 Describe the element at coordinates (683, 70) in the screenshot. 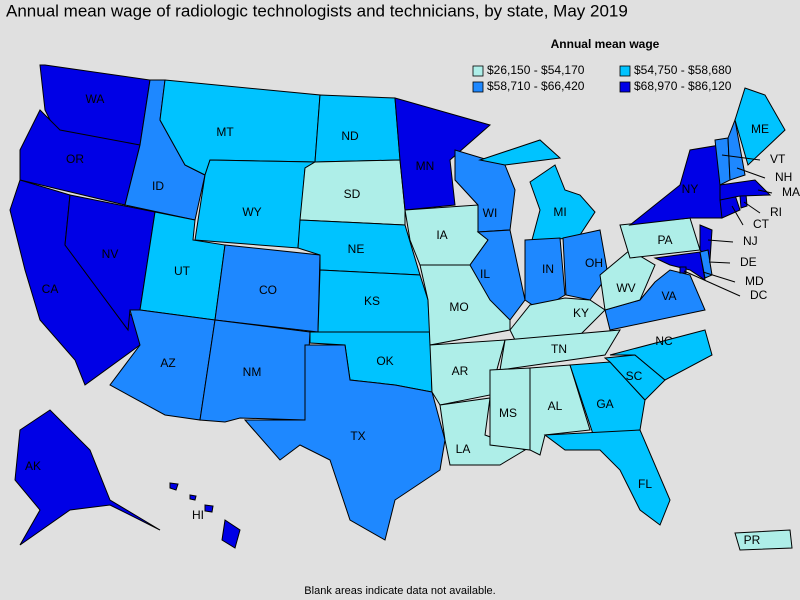

I see `legend-label: $54,750 - $58,680` at that location.